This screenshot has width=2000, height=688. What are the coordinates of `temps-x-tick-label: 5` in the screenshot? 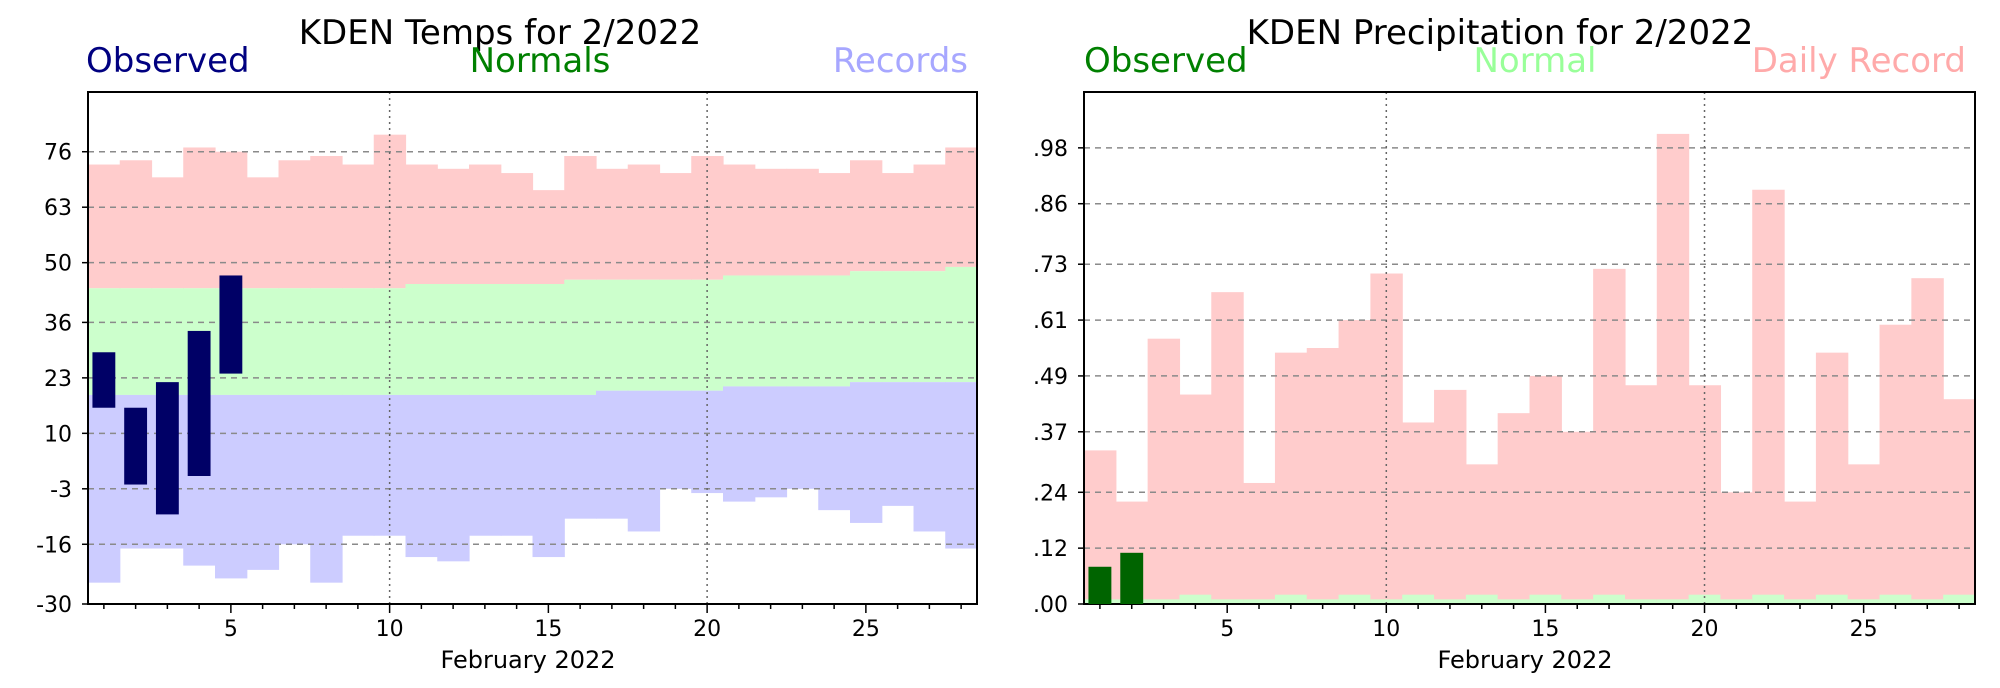 It's located at (231, 629).